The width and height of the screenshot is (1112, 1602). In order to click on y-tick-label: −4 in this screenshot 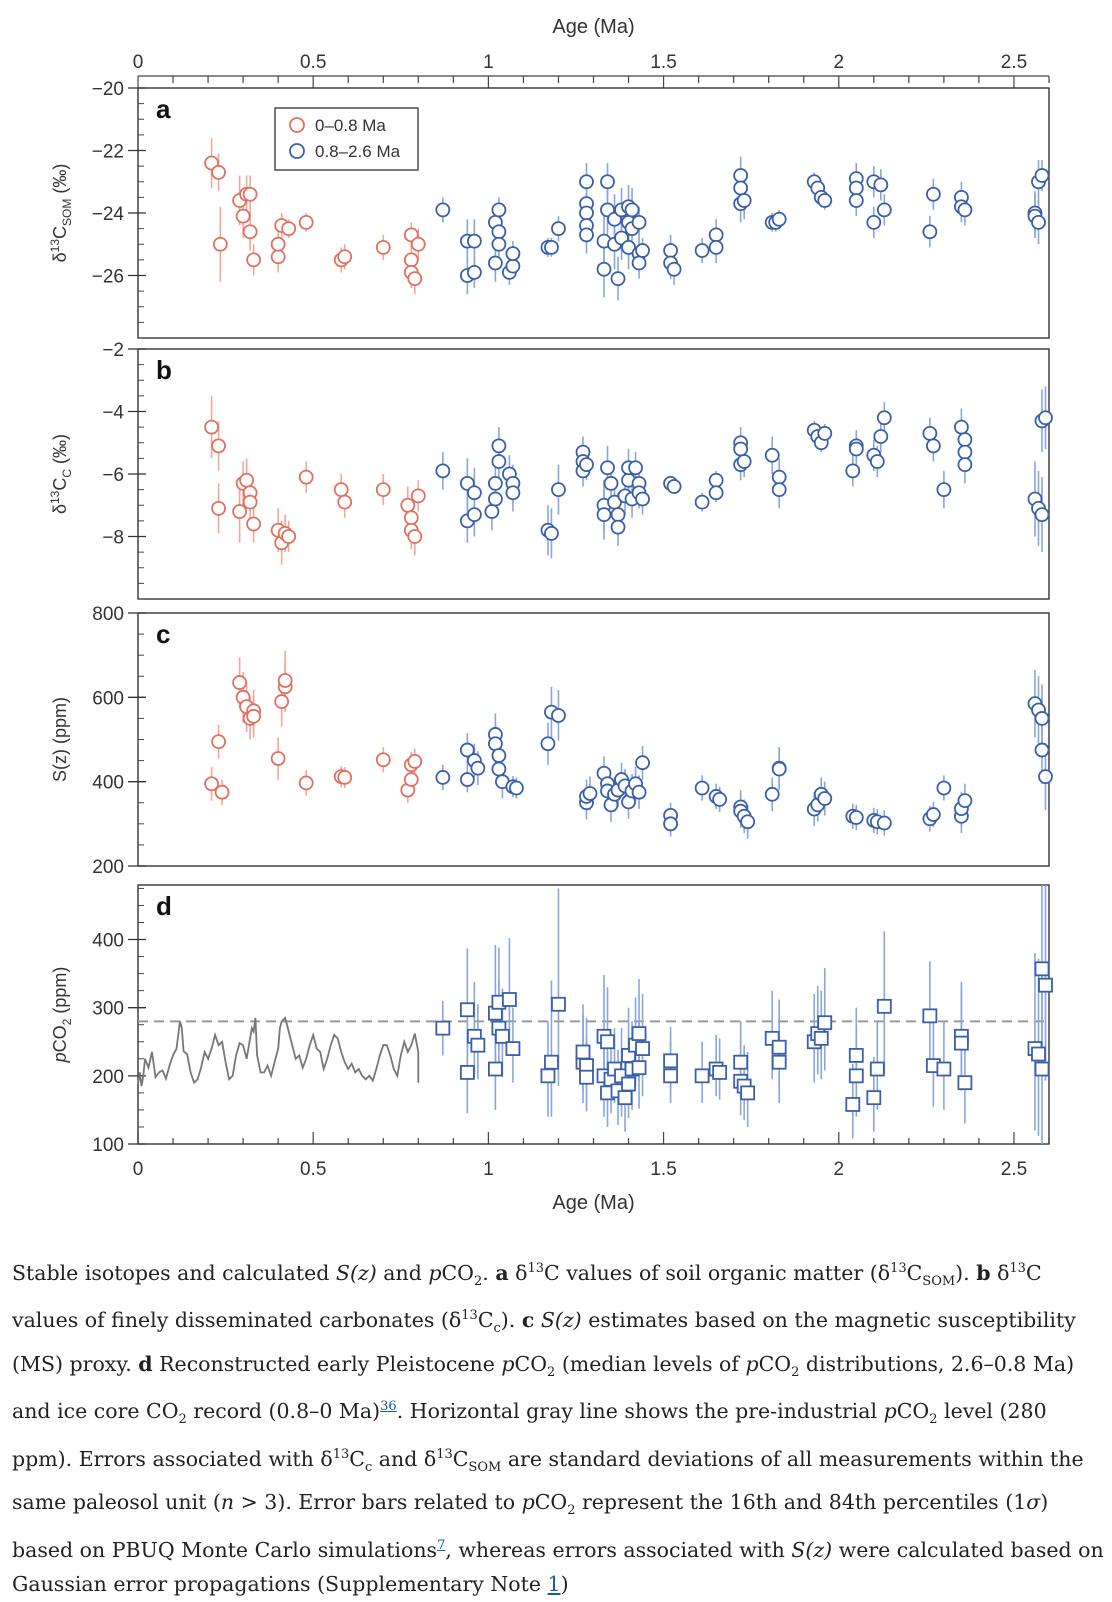, I will do `click(113, 413)`.